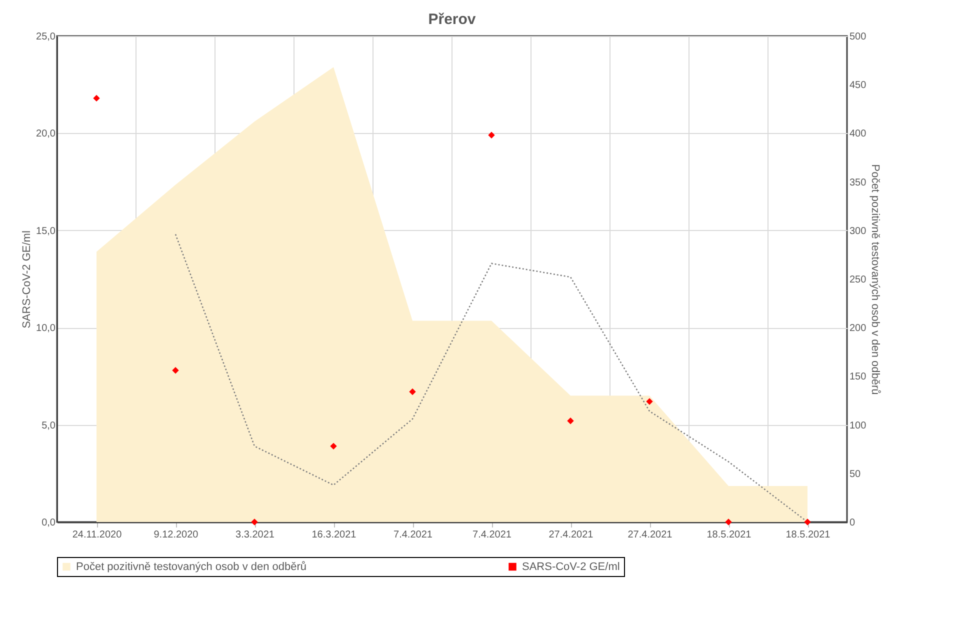 The height and width of the screenshot is (639, 974). What do you see at coordinates (176, 535) in the screenshot?
I see `x-tick-label: 9.12.2020` at bounding box center [176, 535].